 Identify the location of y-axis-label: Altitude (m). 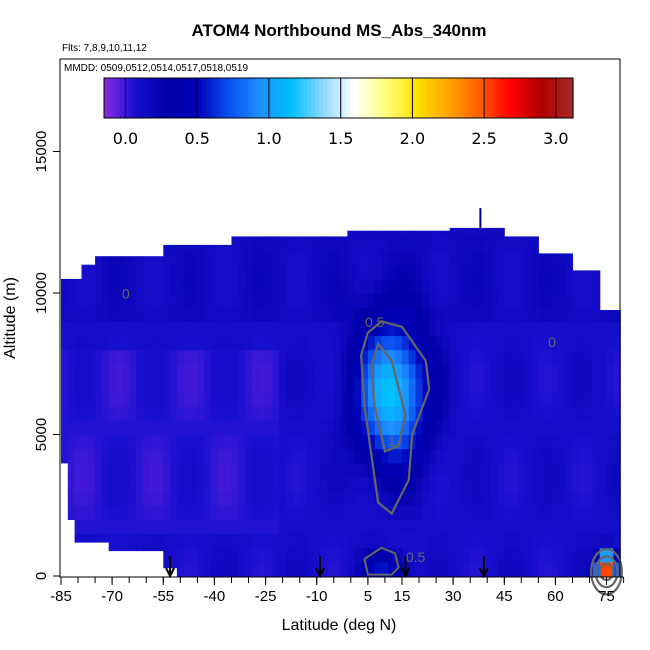
(10, 318).